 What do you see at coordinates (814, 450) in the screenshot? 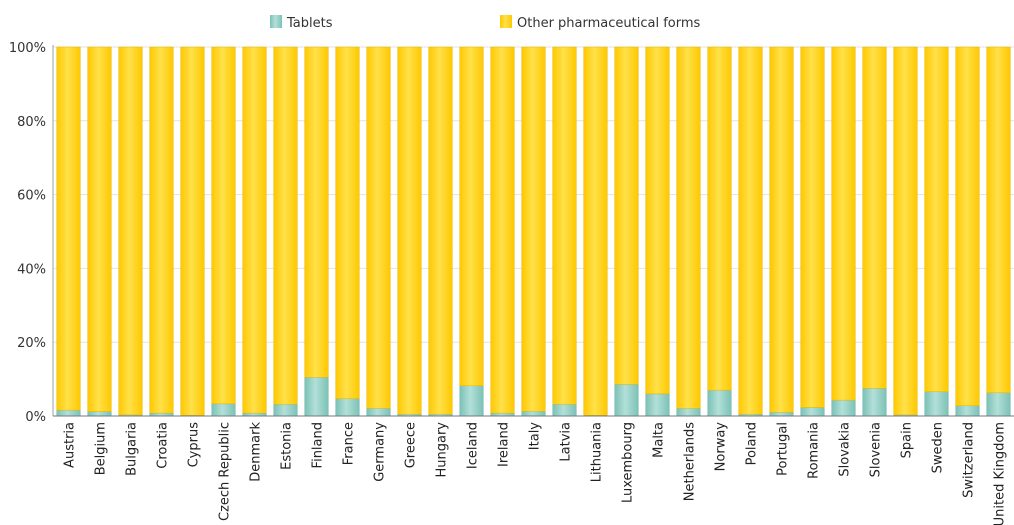
I see `x-tick-label: Romania` at bounding box center [814, 450].